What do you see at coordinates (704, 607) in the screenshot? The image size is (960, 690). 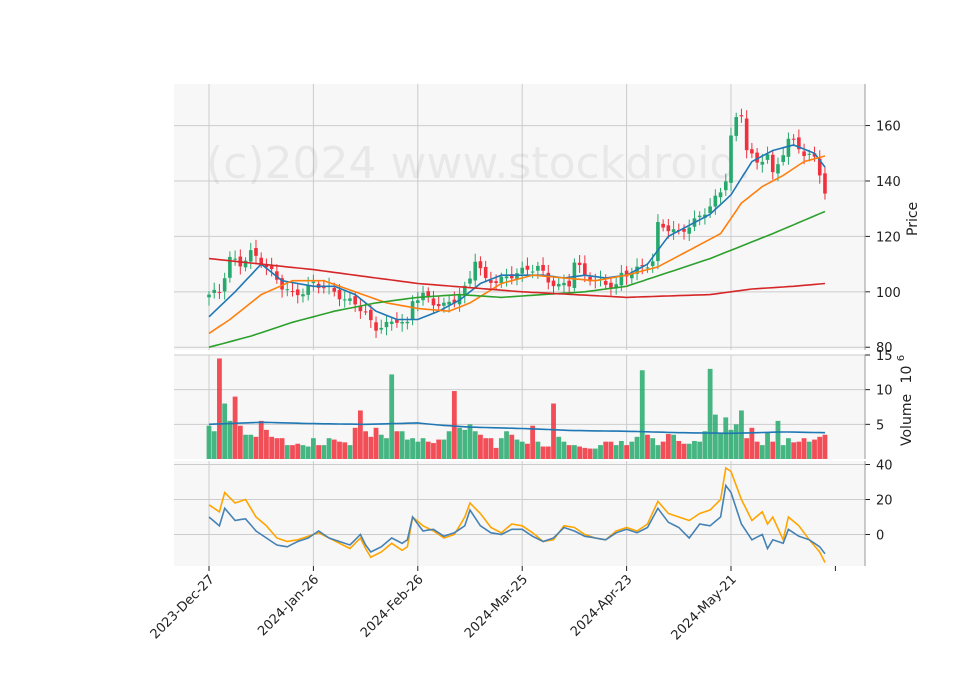 I see `x-tick-label: 2024-May-21` at bounding box center [704, 607].